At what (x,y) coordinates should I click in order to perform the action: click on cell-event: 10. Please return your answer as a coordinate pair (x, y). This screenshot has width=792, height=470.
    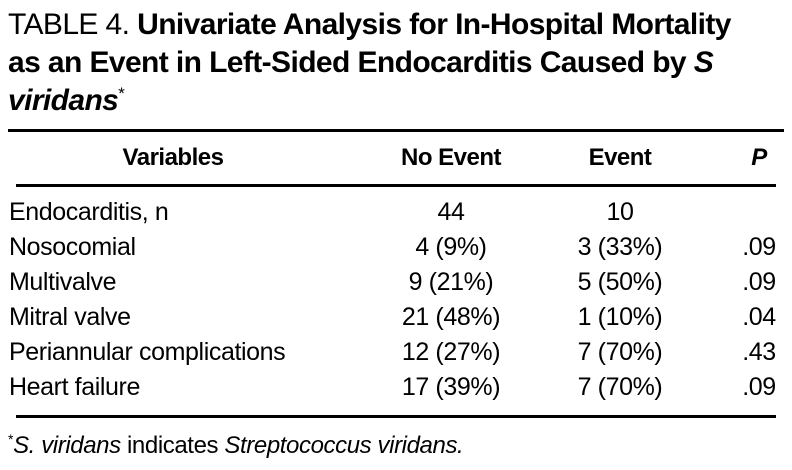
    Looking at the image, I should click on (620, 212).